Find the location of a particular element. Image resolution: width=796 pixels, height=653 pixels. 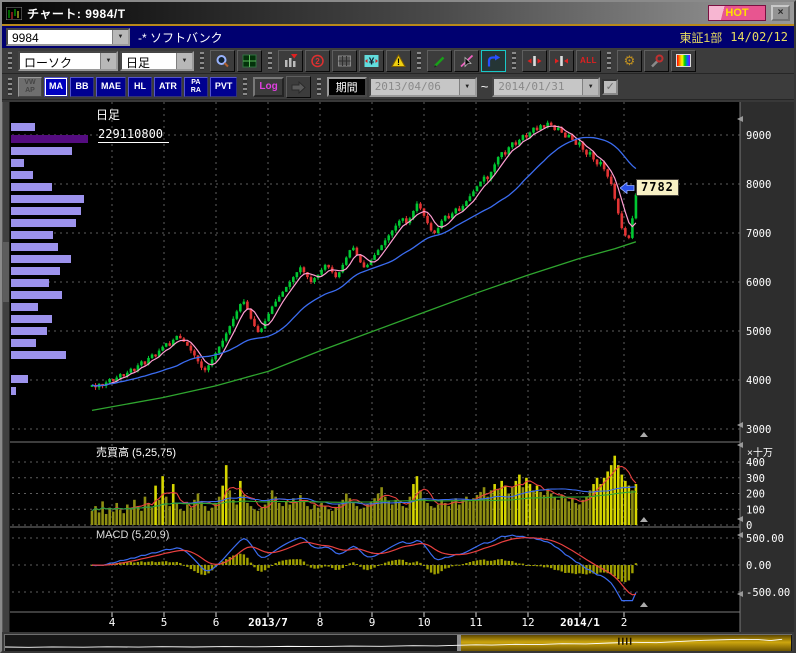

capture-icon is located at coordinates (291, 60).